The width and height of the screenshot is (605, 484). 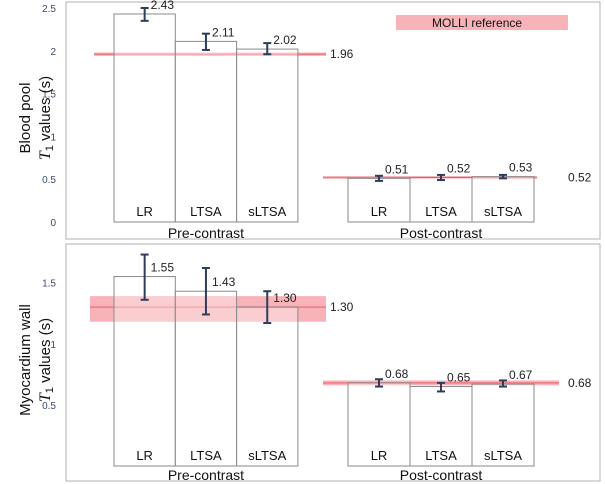 I want to click on bar-value-label: 1.30, so click(x=285, y=298).